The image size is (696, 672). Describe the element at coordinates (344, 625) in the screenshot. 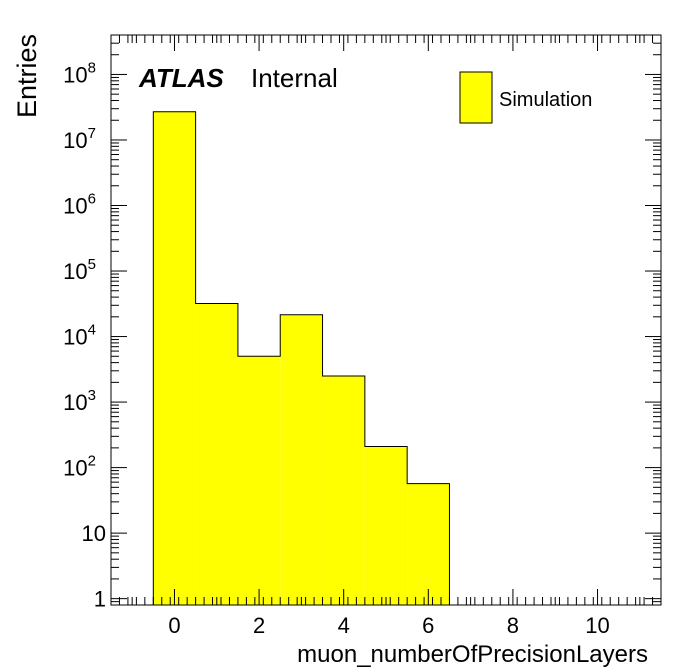

I see `x-tick-label: 4` at that location.